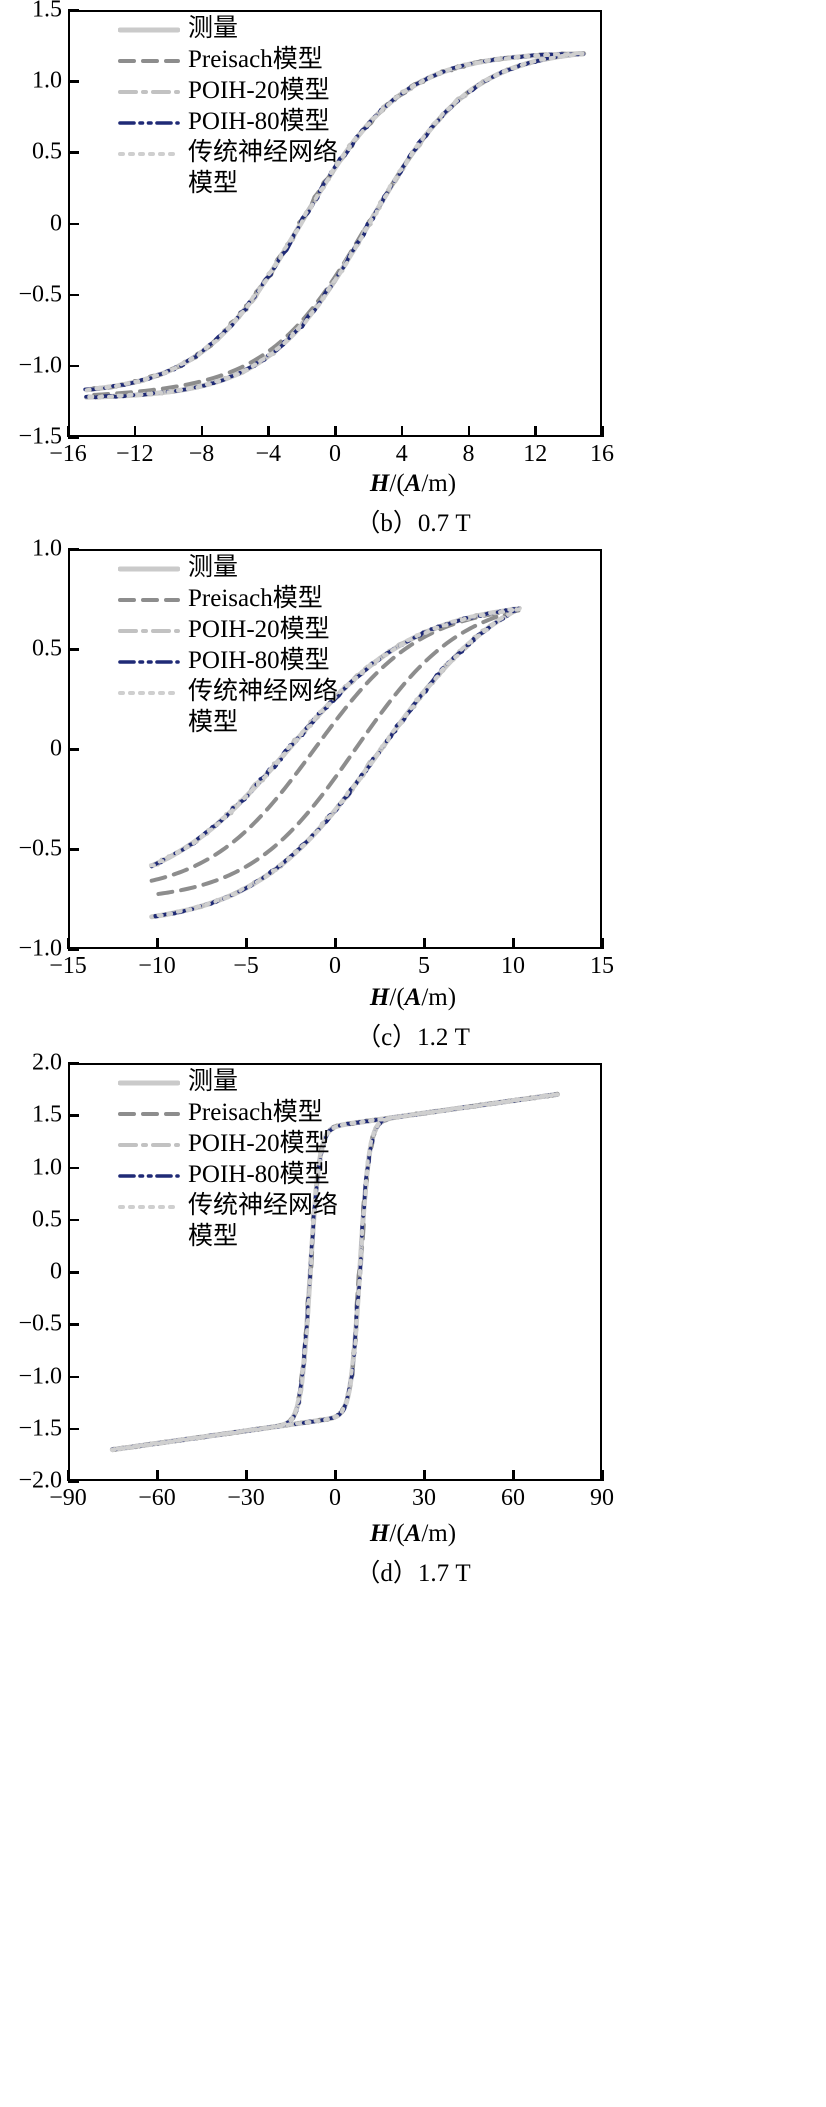 The image size is (826, 2107). Describe the element at coordinates (68, 966) in the screenshot. I see `x-tick-label: −15` at that location.